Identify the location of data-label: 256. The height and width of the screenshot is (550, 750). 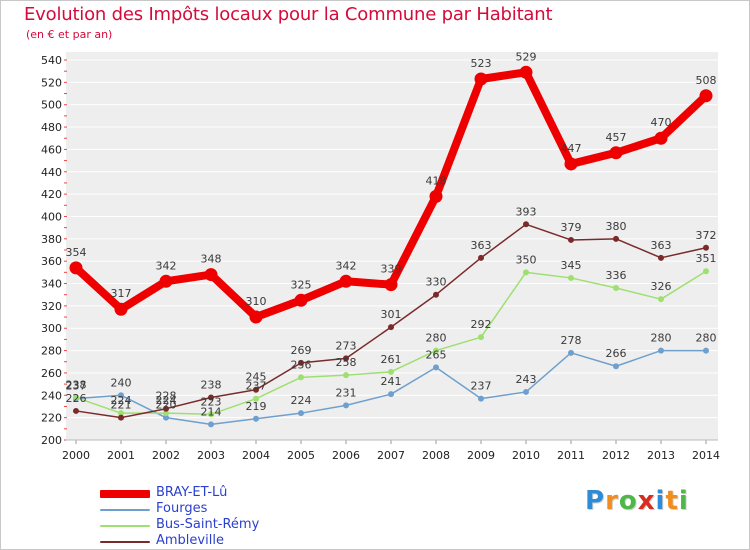
(301, 364).